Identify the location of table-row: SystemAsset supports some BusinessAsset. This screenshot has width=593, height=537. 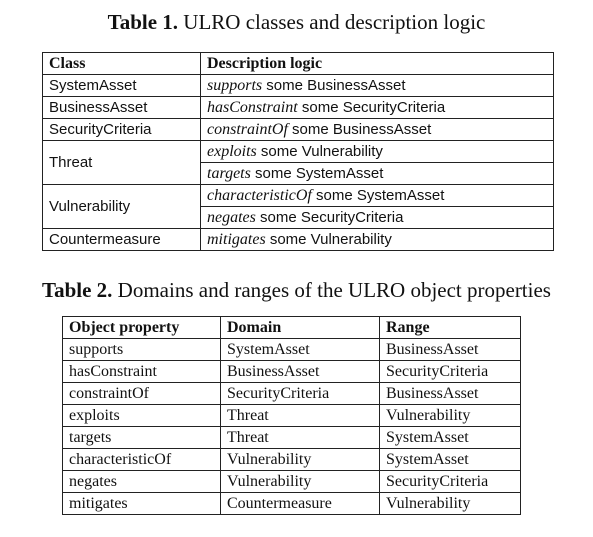
(298, 85).